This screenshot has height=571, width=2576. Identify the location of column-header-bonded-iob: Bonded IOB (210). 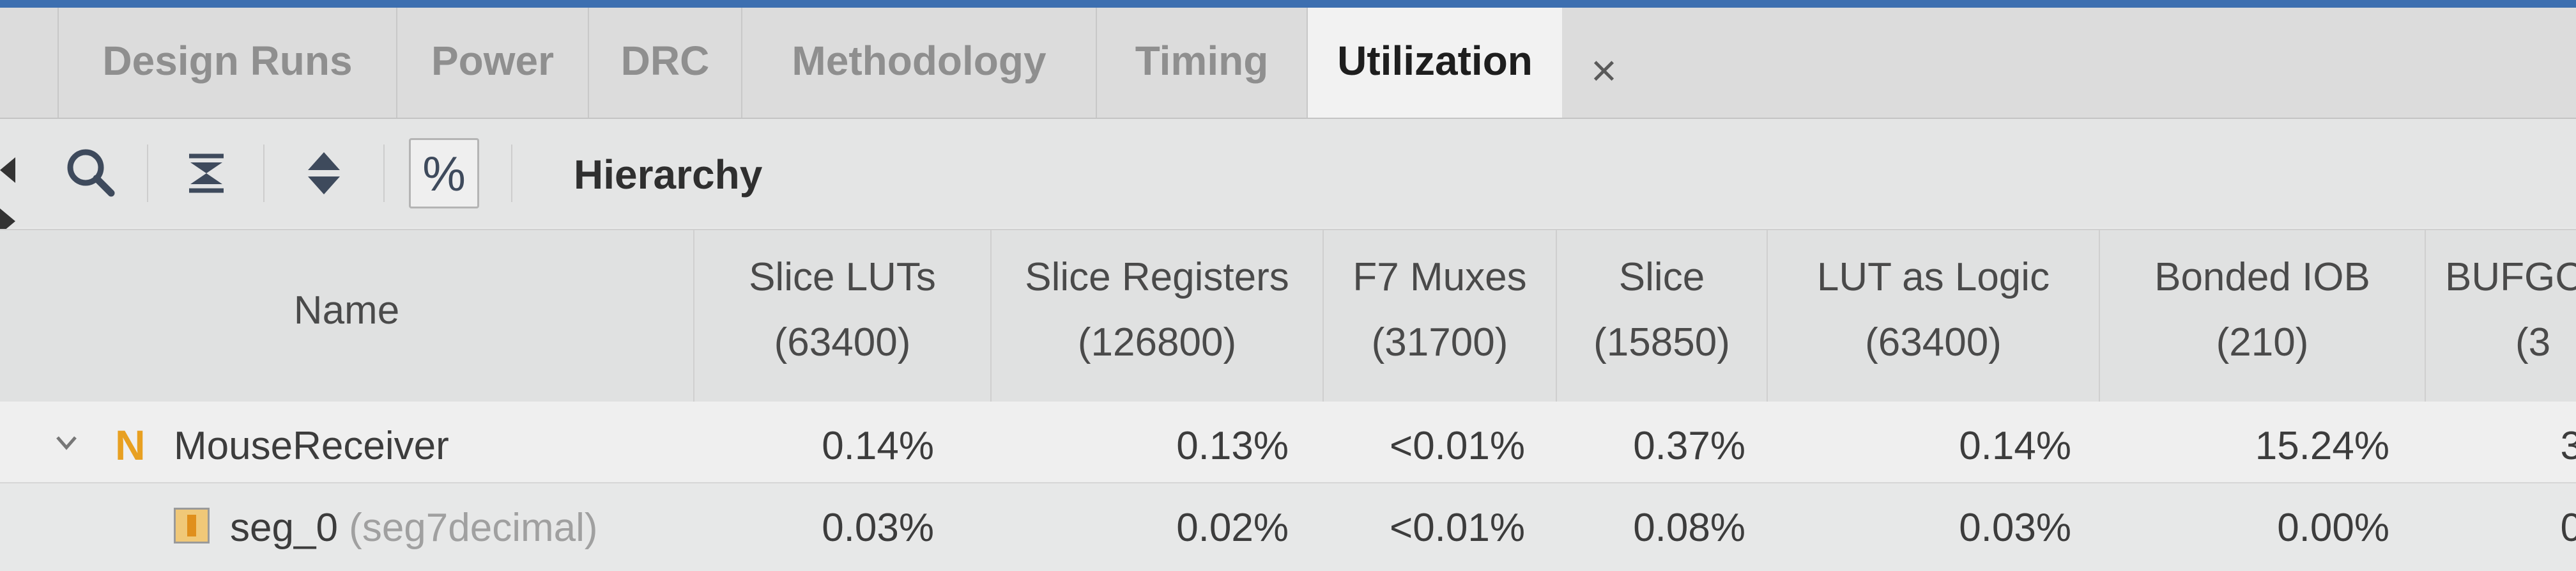
(2262, 316).